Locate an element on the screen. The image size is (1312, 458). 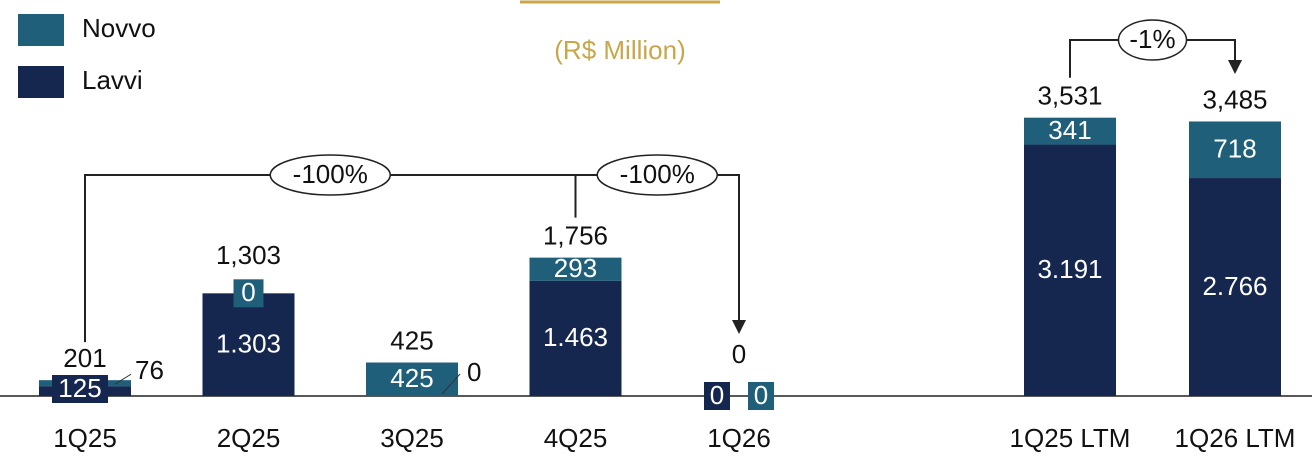
x-tick-label: 1Q26 LTM is located at coordinates (1235, 438).